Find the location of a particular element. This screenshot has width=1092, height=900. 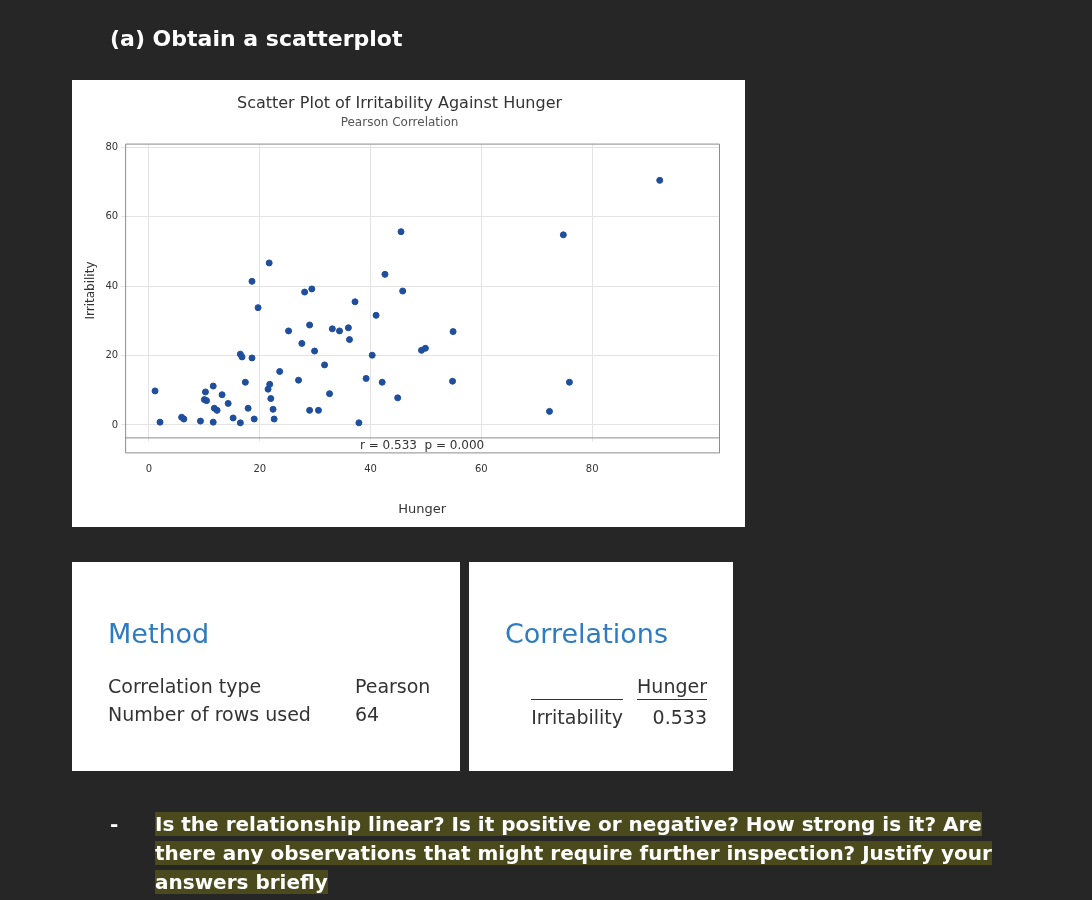

text: Number of rows used is located at coordinates (209, 714).